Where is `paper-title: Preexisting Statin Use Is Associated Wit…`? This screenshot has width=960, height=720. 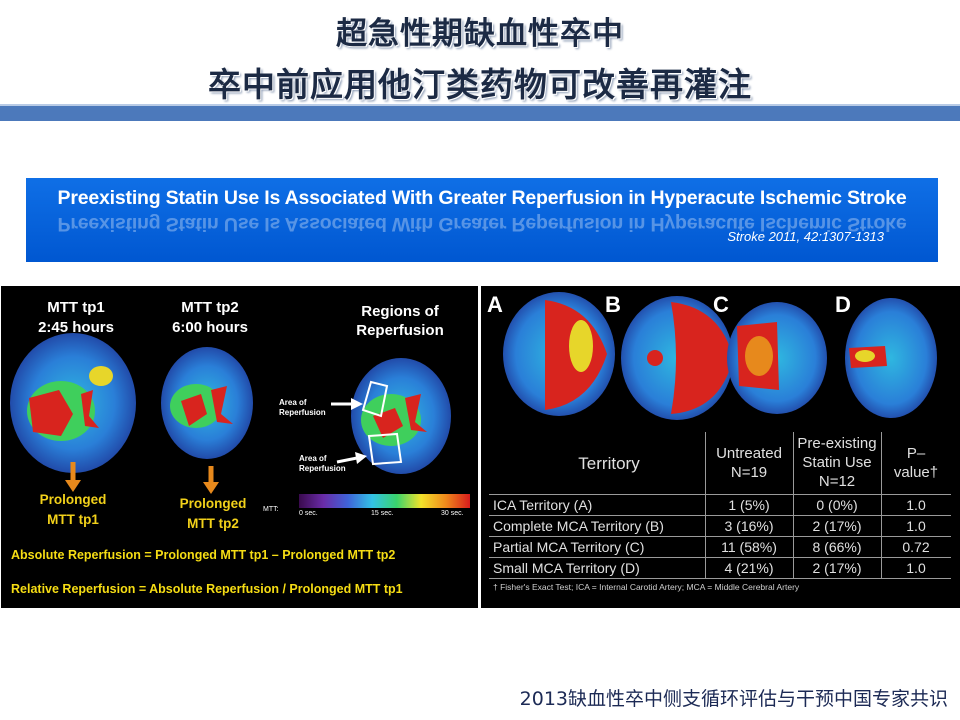
paper-title: Preexisting Statin Use Is Associated Wit… is located at coordinates (482, 198).